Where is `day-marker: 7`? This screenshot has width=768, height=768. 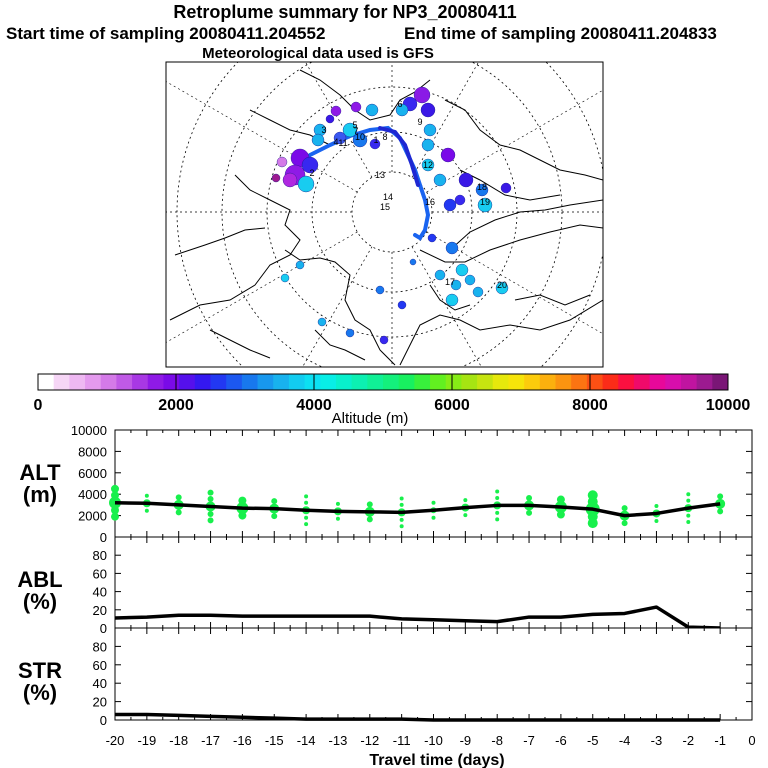 day-marker: 7 is located at coordinates (355, 131).